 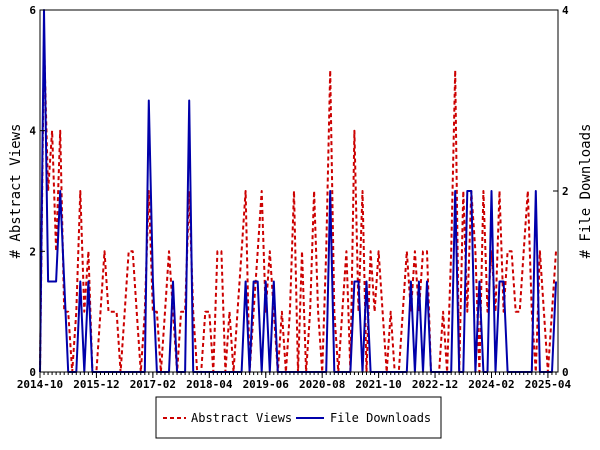 I want to click on x-tick-label: 2018-04, so click(x=209, y=384).